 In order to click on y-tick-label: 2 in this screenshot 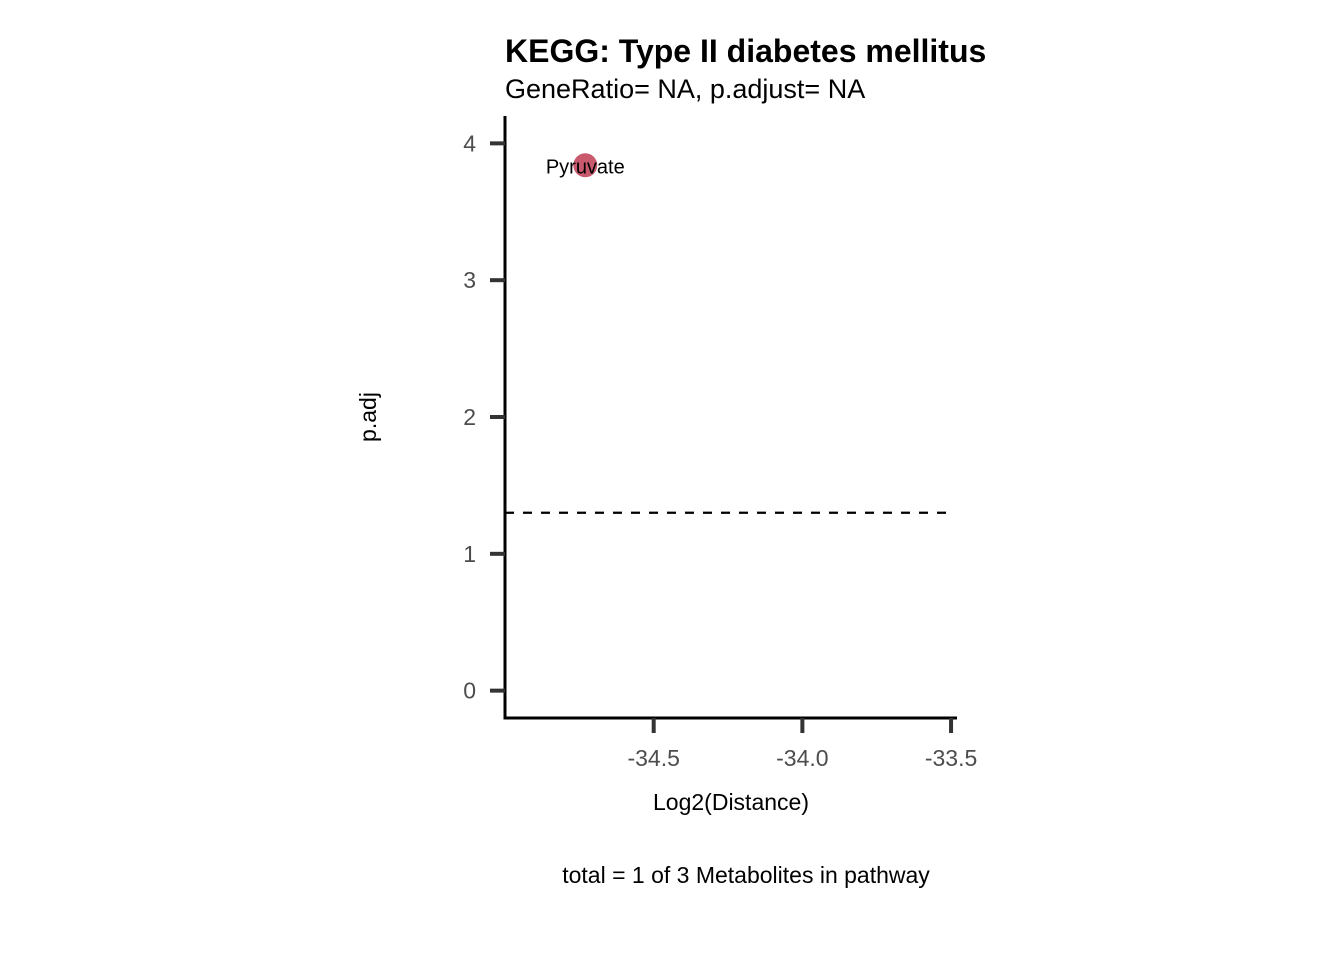, I will do `click(469, 417)`.